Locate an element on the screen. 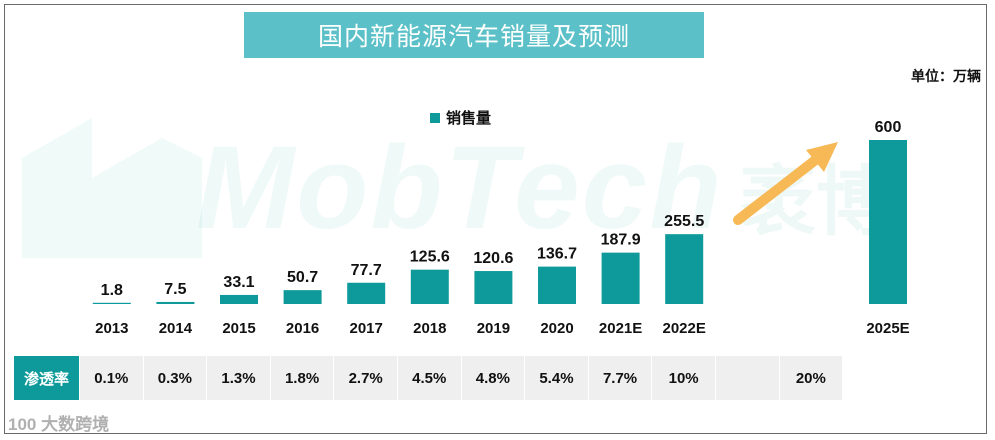 The image size is (995, 440). value-label-2021E: 187.9 is located at coordinates (621, 240).